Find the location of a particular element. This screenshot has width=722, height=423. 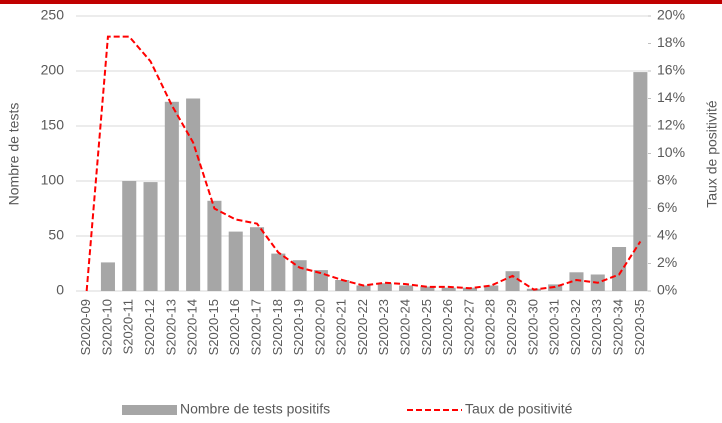

y-tick-label: 100 is located at coordinates (53, 180).